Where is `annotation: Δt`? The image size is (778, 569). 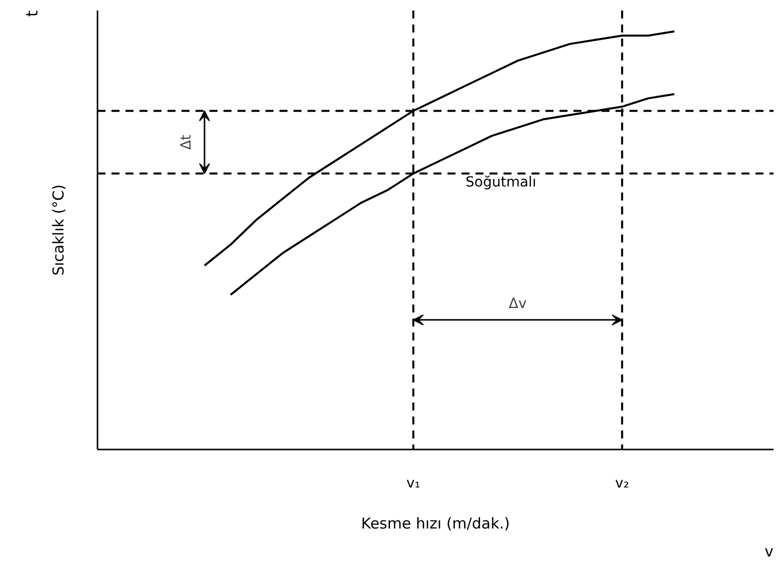 annotation: Δt is located at coordinates (186, 142).